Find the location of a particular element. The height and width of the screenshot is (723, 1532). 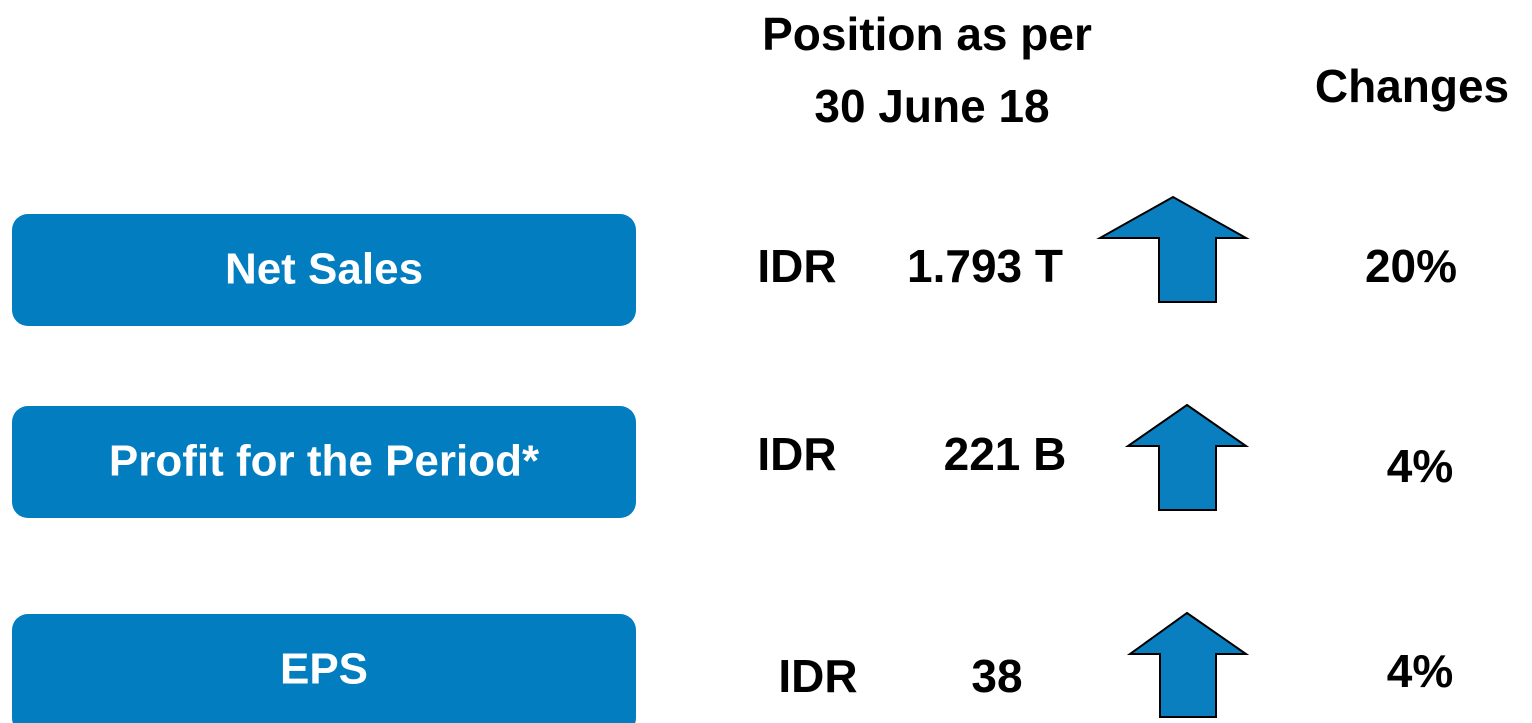

amount: 221 B is located at coordinates (1005, 454).